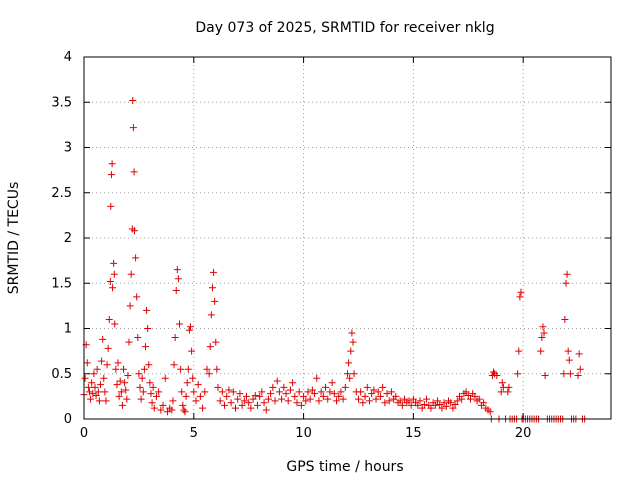 The width and height of the screenshot is (640, 480). I want to click on x-tick-label: 5, so click(194, 433).